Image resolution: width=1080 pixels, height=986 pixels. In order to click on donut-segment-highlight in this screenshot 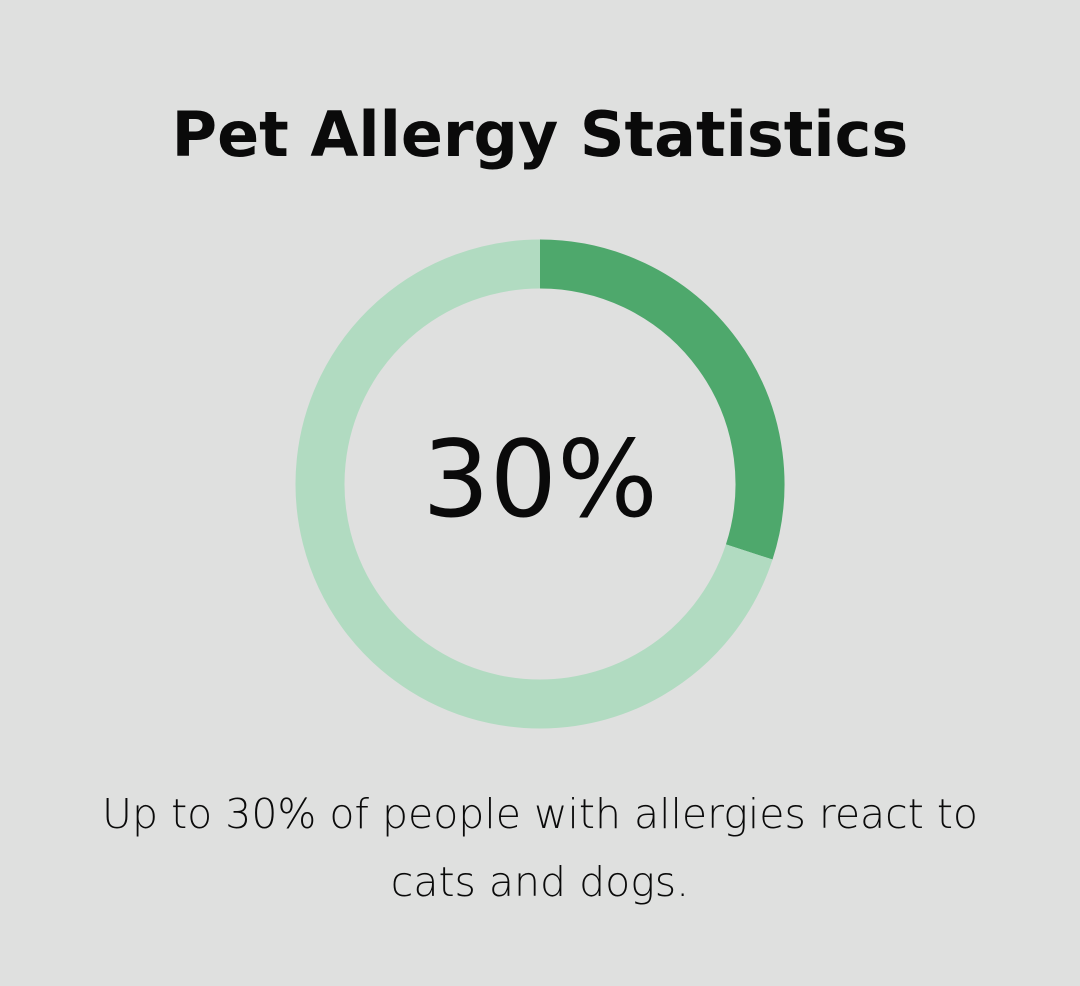, I will do `click(662, 399)`.